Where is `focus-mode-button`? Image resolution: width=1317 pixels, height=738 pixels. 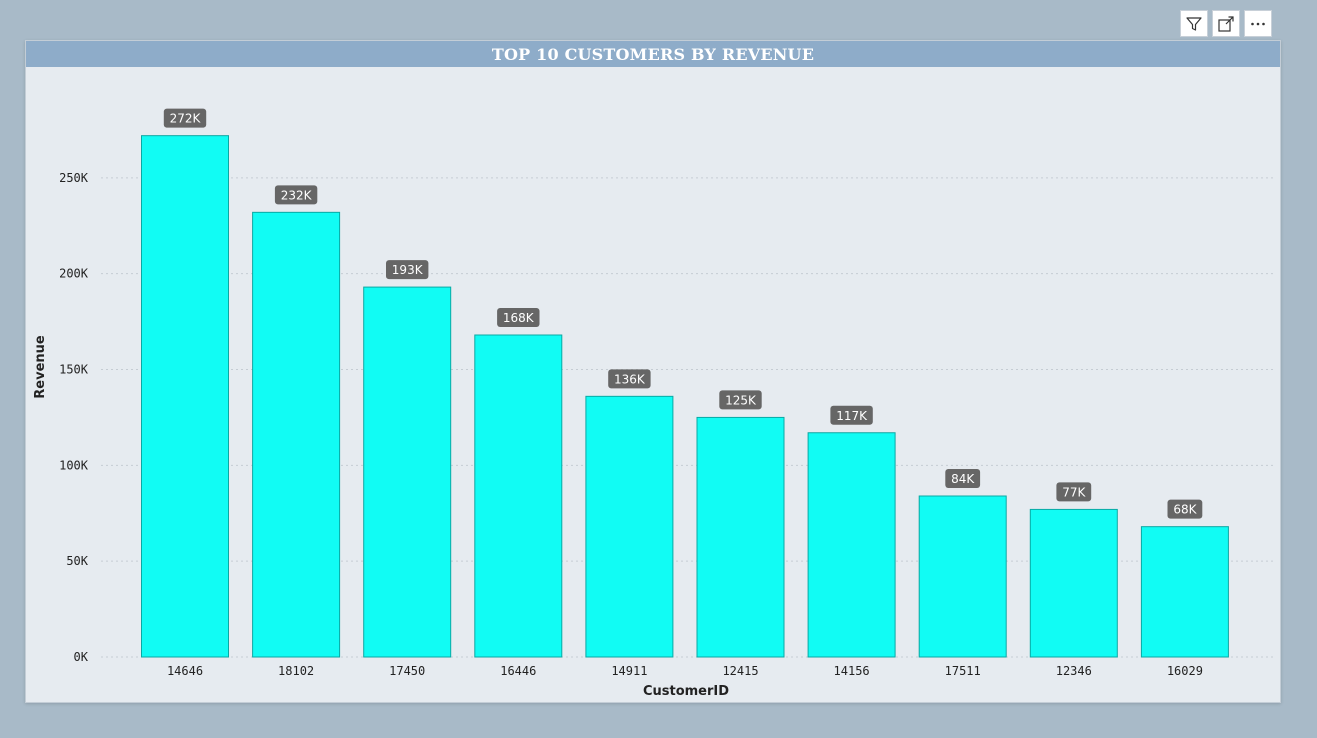
focus-mode-button is located at coordinates (1226, 23).